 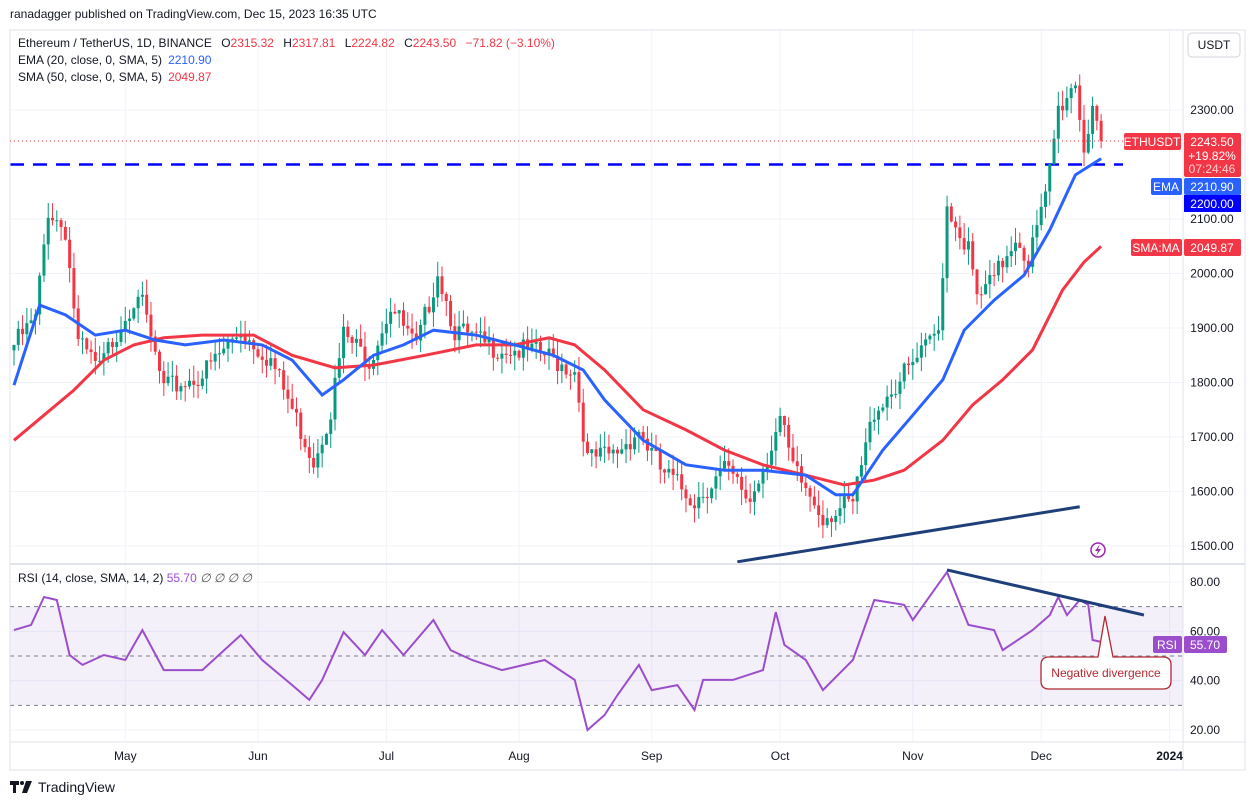 I want to click on rsi-axis: 80.00 60.00 40.00 20.00, so click(x=1205, y=656).